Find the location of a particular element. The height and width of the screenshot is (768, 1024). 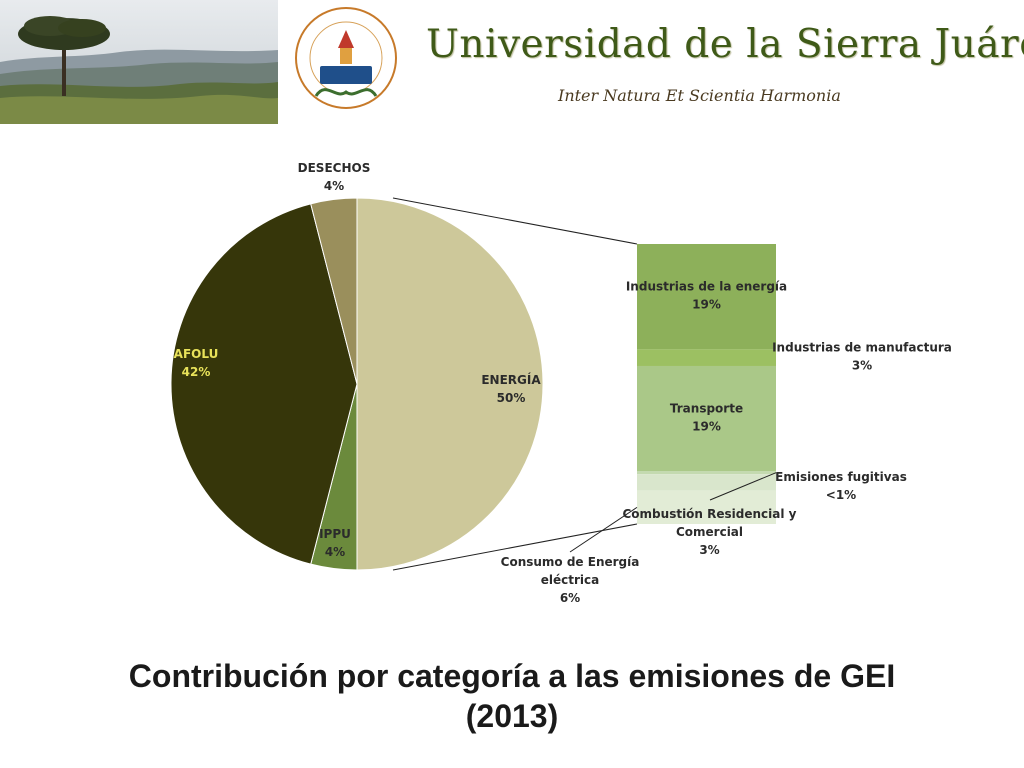

bar-segment-industrias-de-la-energia is located at coordinates (706, 297).